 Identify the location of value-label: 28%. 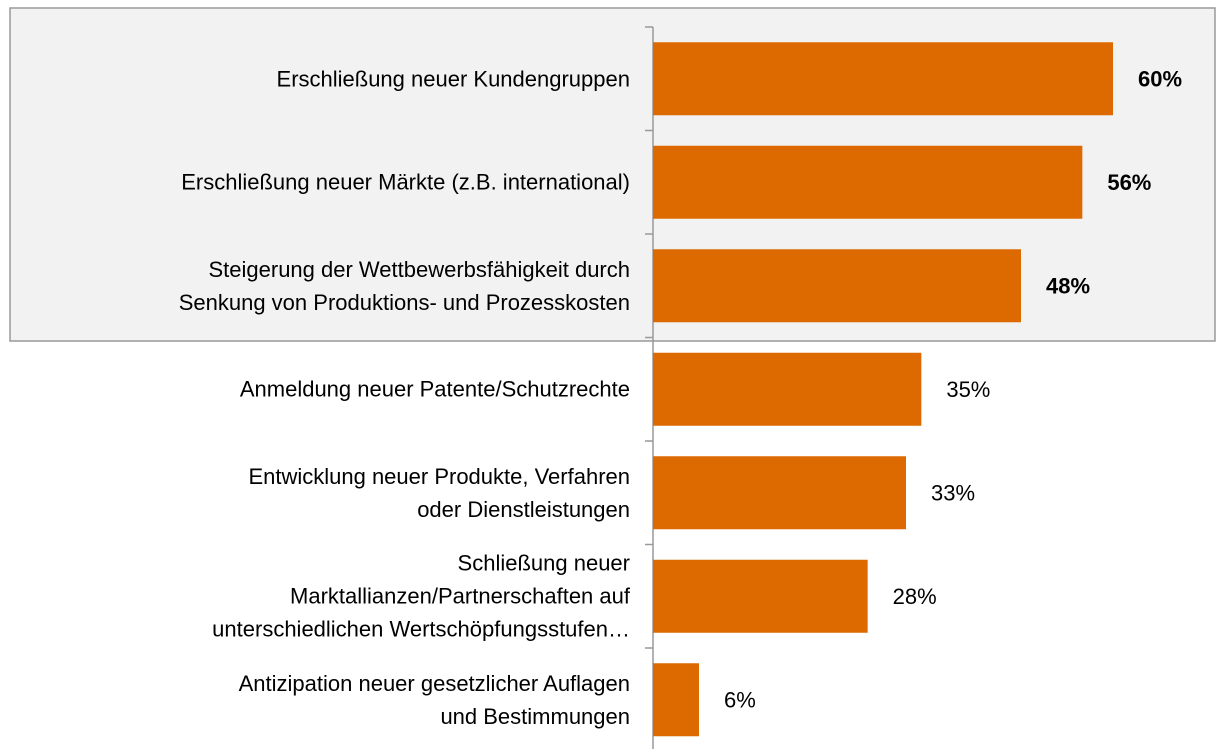
(915, 596).